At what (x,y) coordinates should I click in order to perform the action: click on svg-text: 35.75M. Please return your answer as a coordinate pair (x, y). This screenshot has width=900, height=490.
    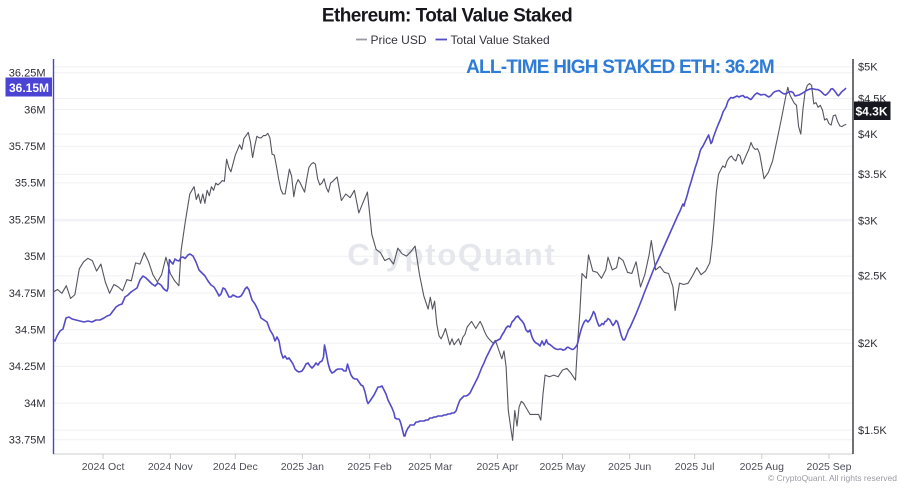
    Looking at the image, I should click on (27, 147).